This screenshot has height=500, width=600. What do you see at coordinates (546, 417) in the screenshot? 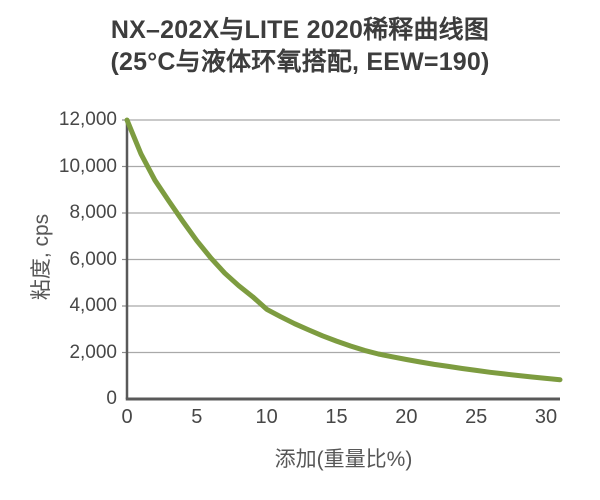
I see `x-tick-label: 30` at bounding box center [546, 417].